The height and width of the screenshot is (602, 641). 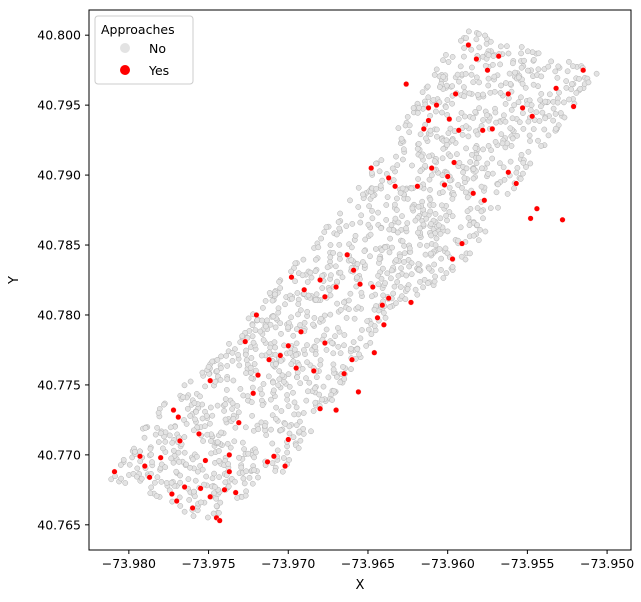 I want to click on x-tick-label: −73.975, so click(x=208, y=563).